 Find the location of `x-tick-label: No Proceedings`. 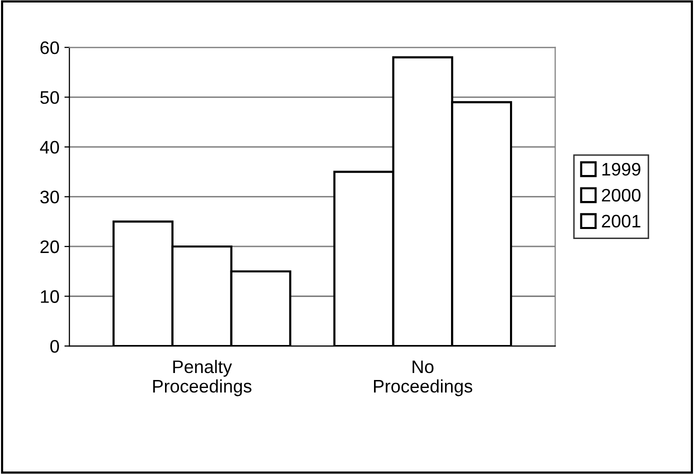

x-tick-label: No Proceedings is located at coordinates (423, 378).